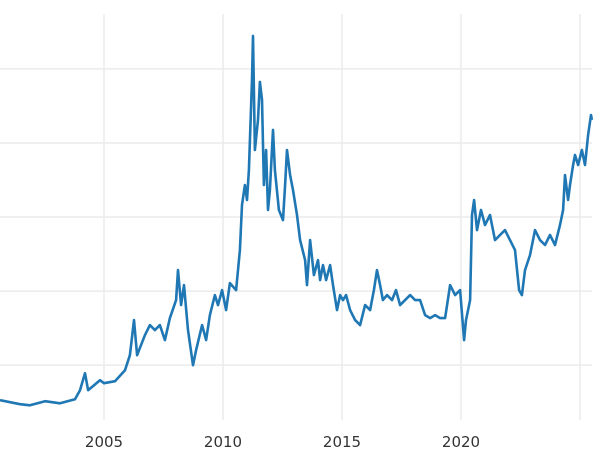 This screenshot has height=450, width=600. I want to click on x-tick-label: 2005, so click(104, 441).